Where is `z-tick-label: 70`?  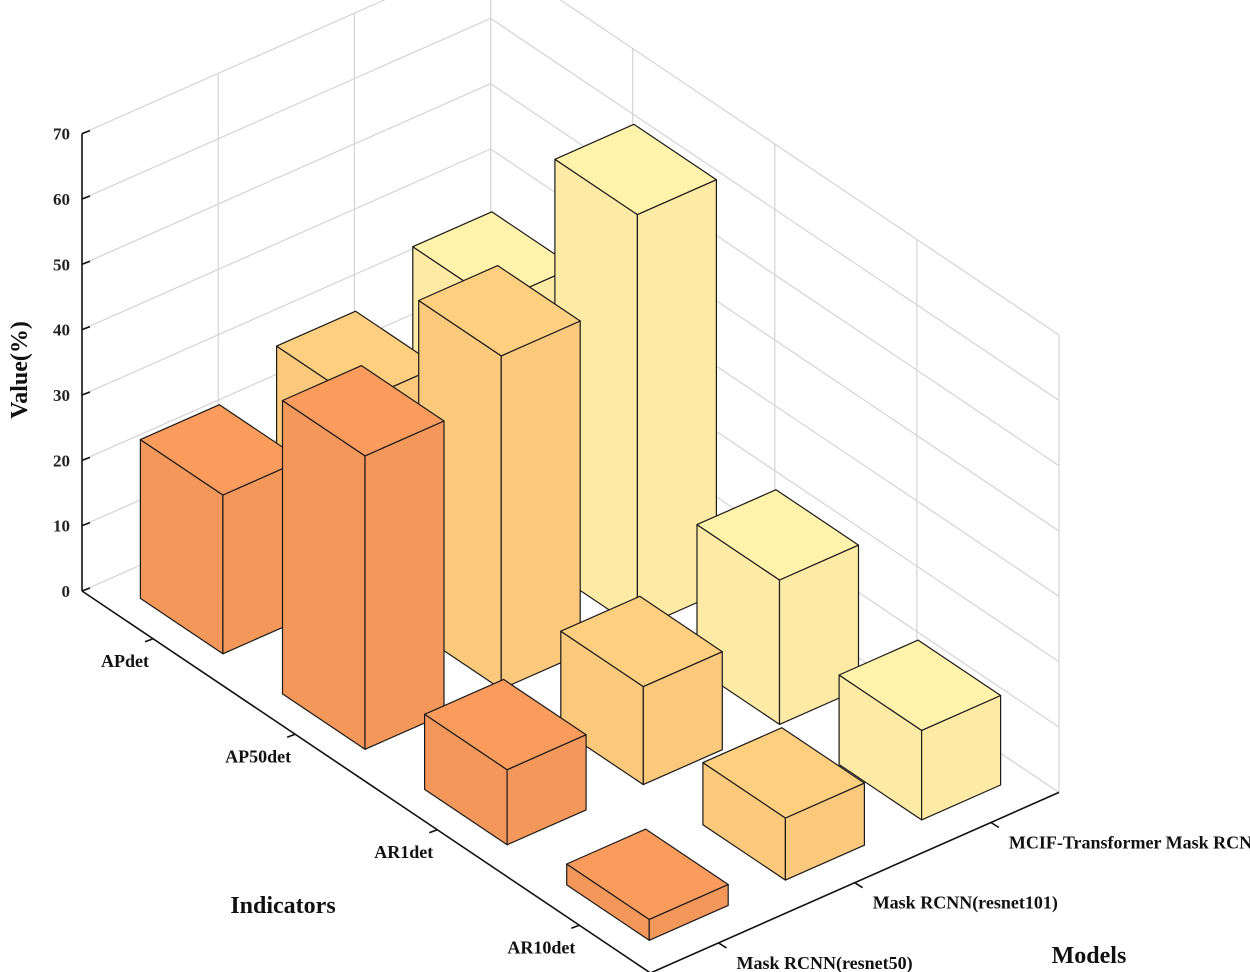 z-tick-label: 70 is located at coordinates (61, 134).